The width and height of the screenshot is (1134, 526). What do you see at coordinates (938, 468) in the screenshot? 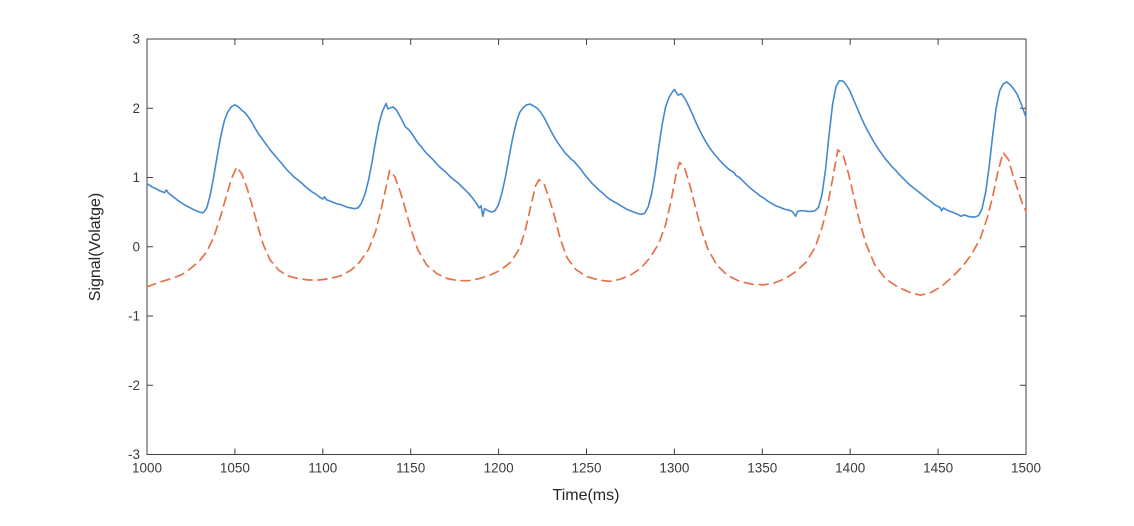
I see `x-tick-label: 1450` at bounding box center [938, 468].